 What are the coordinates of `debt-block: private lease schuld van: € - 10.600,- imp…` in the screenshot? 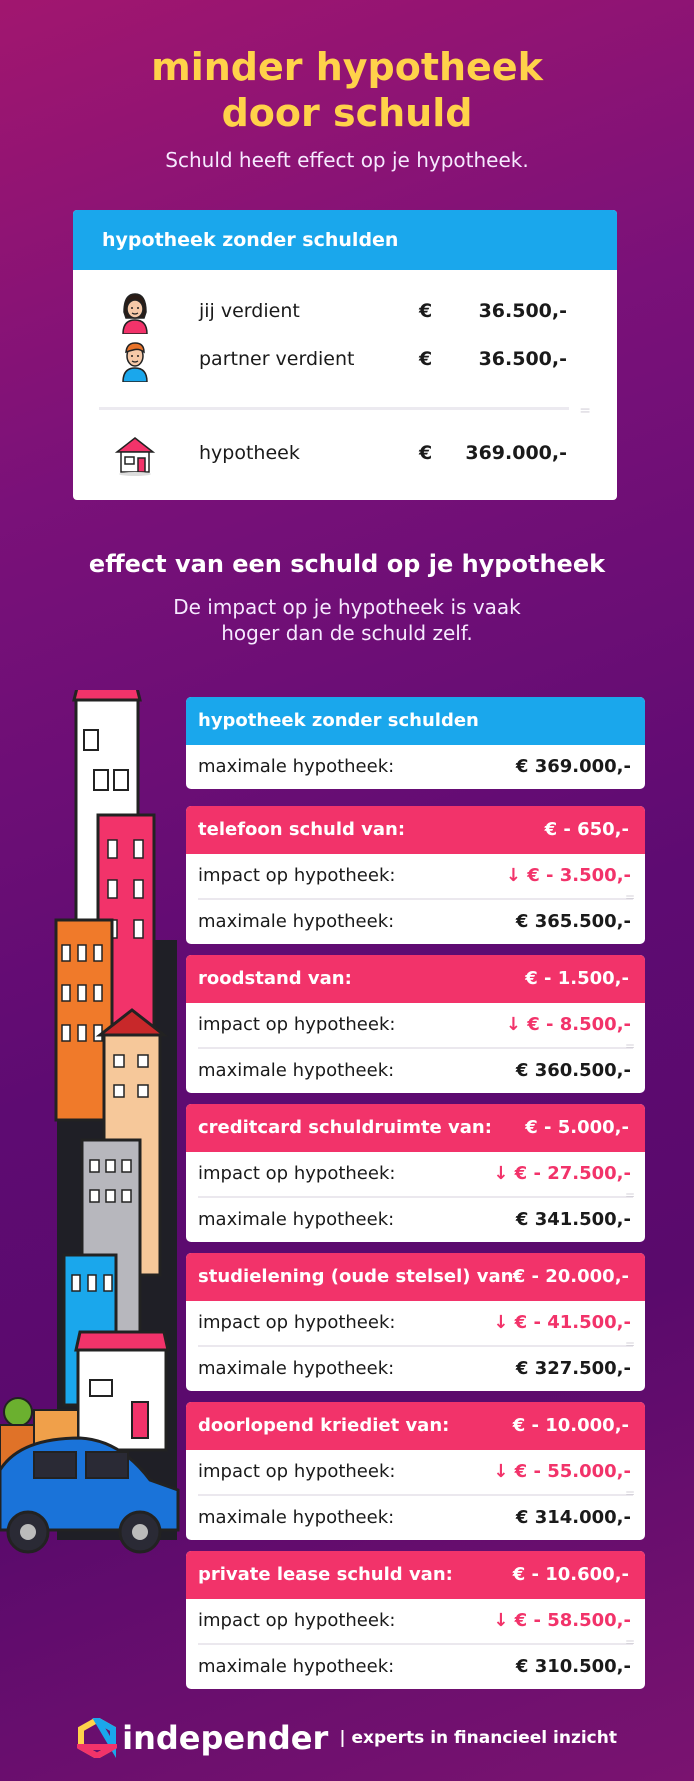 It's located at (415, 1620).